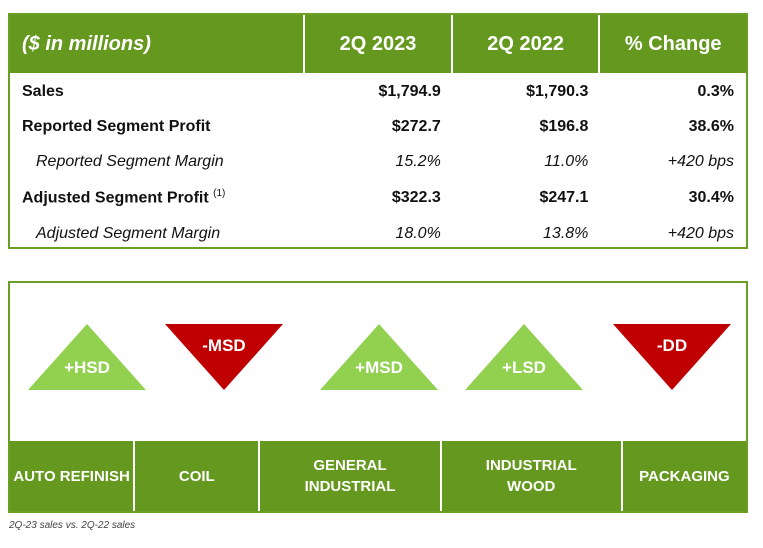 The width and height of the screenshot is (763, 548). Describe the element at coordinates (715, 91) in the screenshot. I see `value-change: 0.3%` at that location.